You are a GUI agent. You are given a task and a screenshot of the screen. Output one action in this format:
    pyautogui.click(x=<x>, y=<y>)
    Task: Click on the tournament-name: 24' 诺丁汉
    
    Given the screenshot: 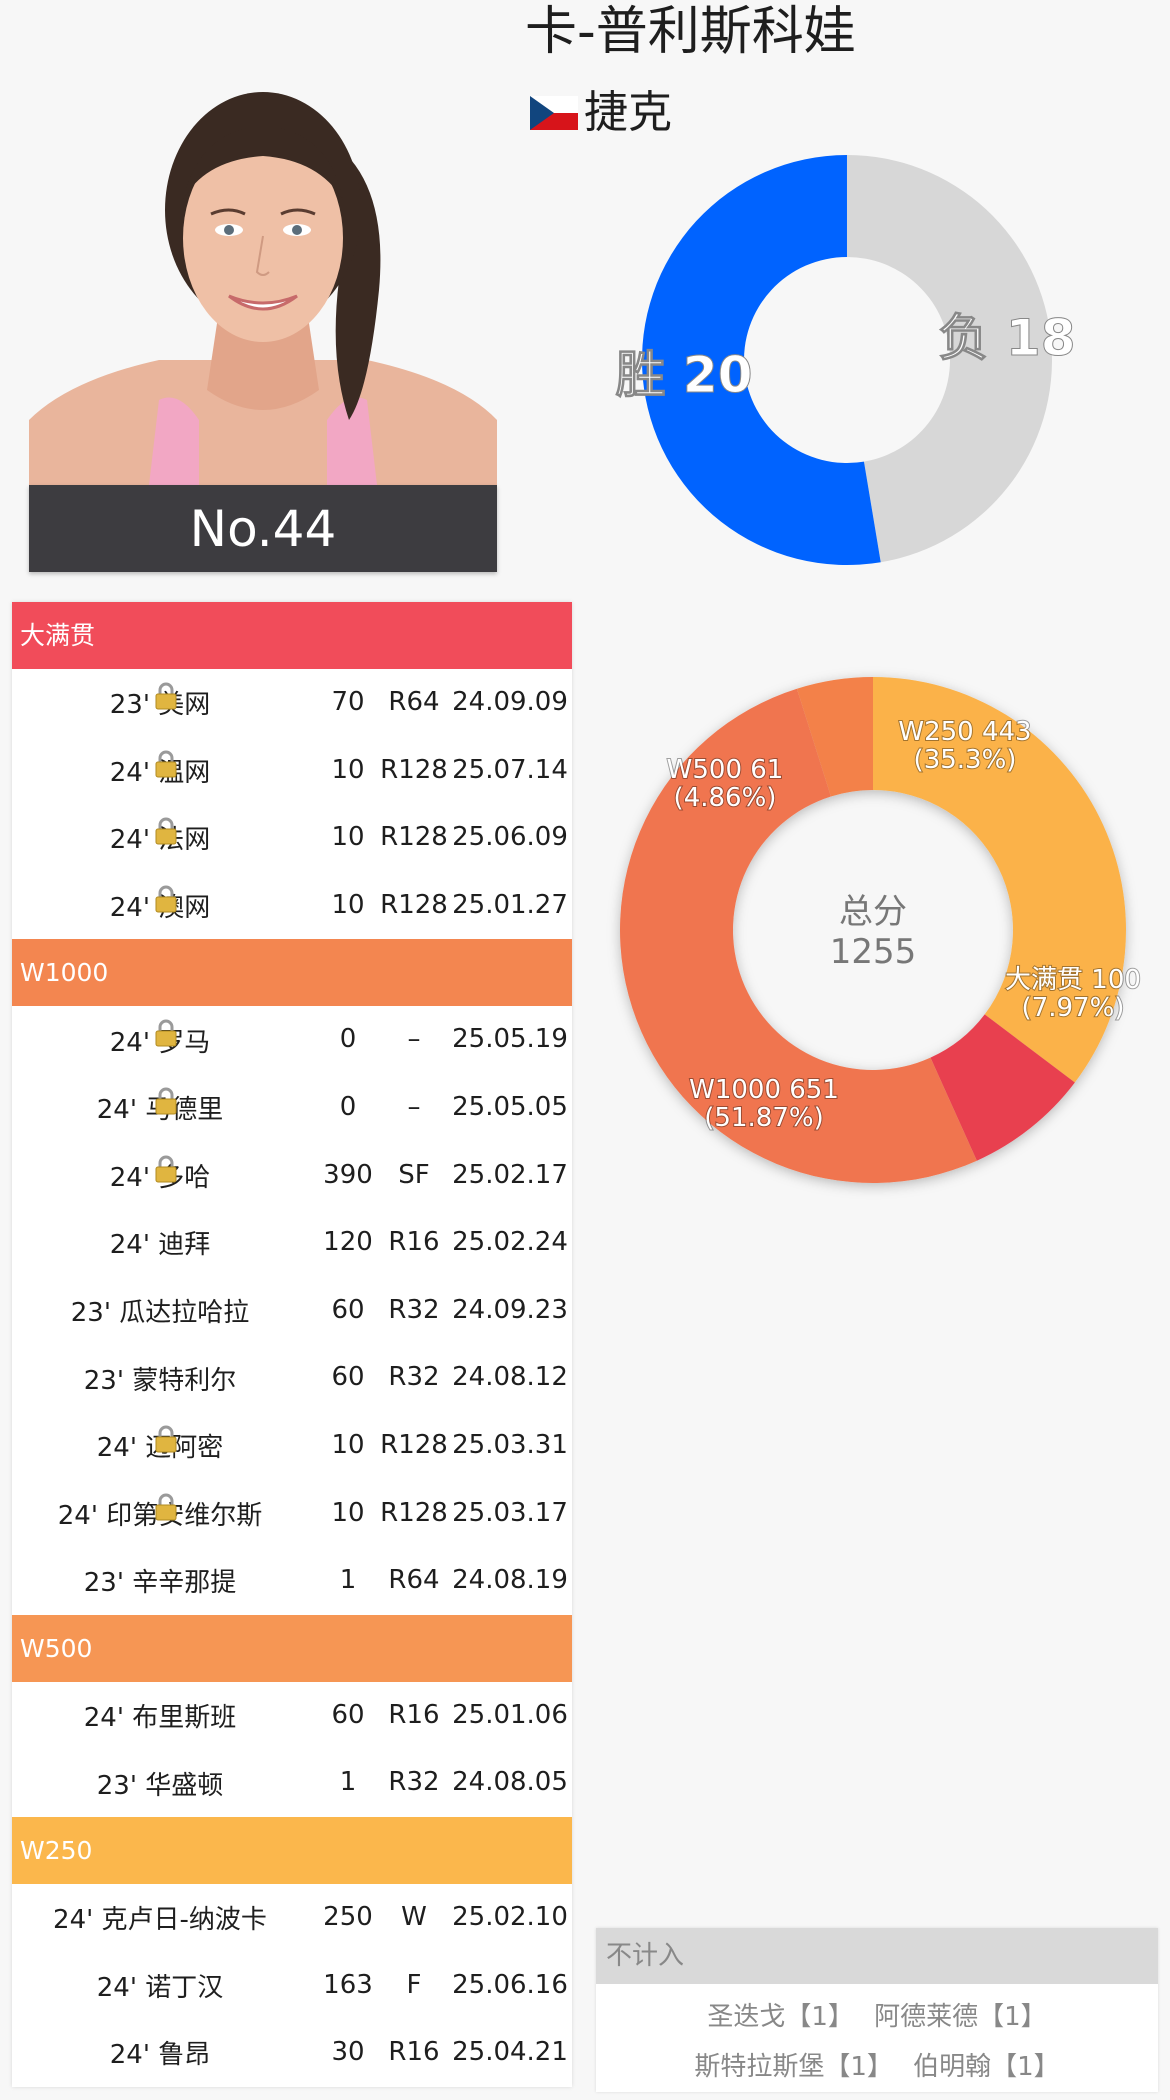 What is the action you would take?
    pyautogui.click(x=160, y=1987)
    